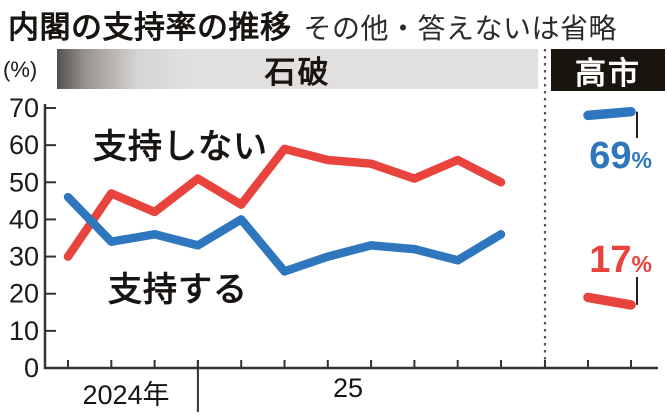 The height and width of the screenshot is (419, 667). Describe the element at coordinates (641, 264) in the screenshot. I see `disapprove-percent-sign: %` at that location.